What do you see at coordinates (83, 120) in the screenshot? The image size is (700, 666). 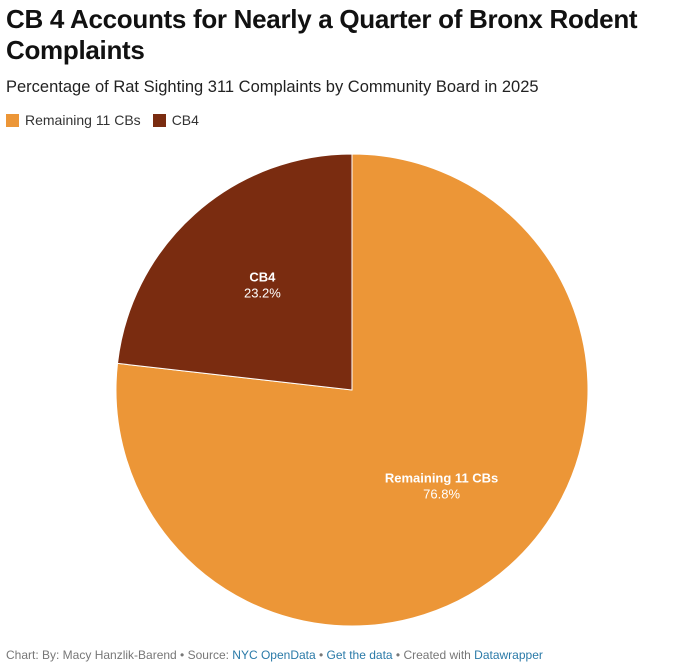 I see `legend-label: Remaining 11 CBs` at bounding box center [83, 120].